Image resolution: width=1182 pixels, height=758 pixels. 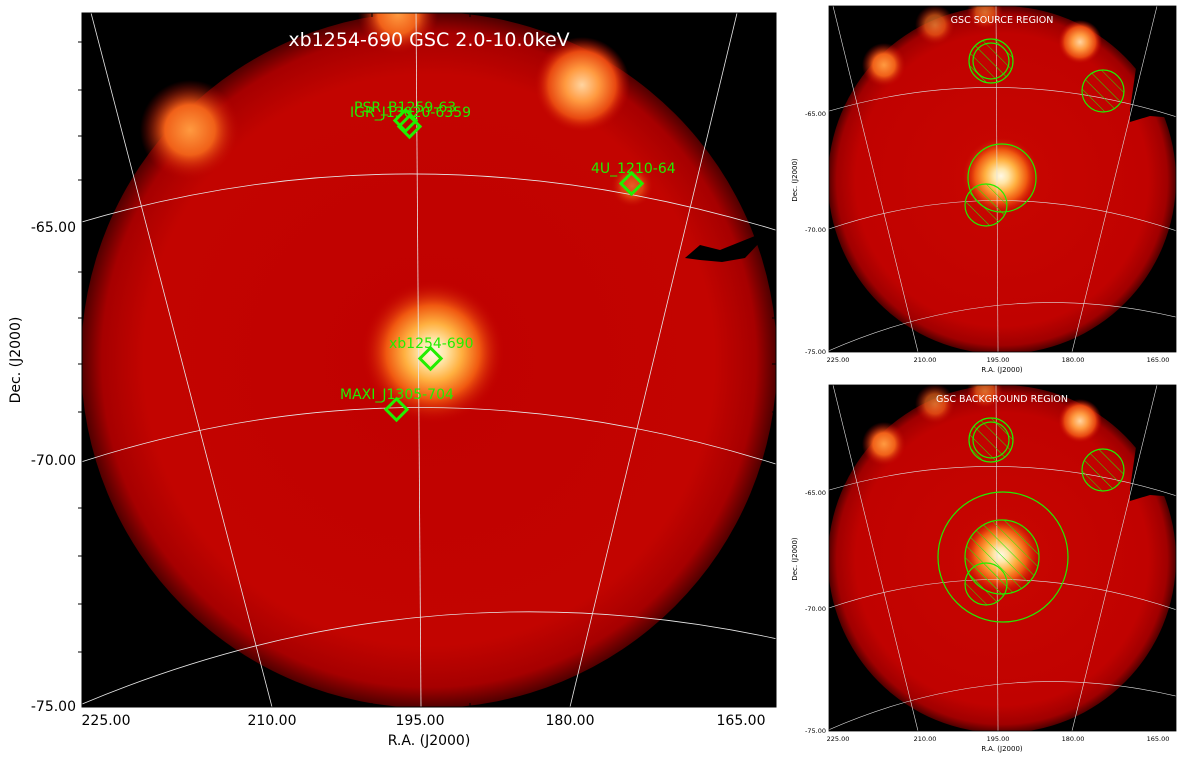 I want to click on source-label-psr-b1259-63: PSR_B1259-63, so click(x=405, y=108).